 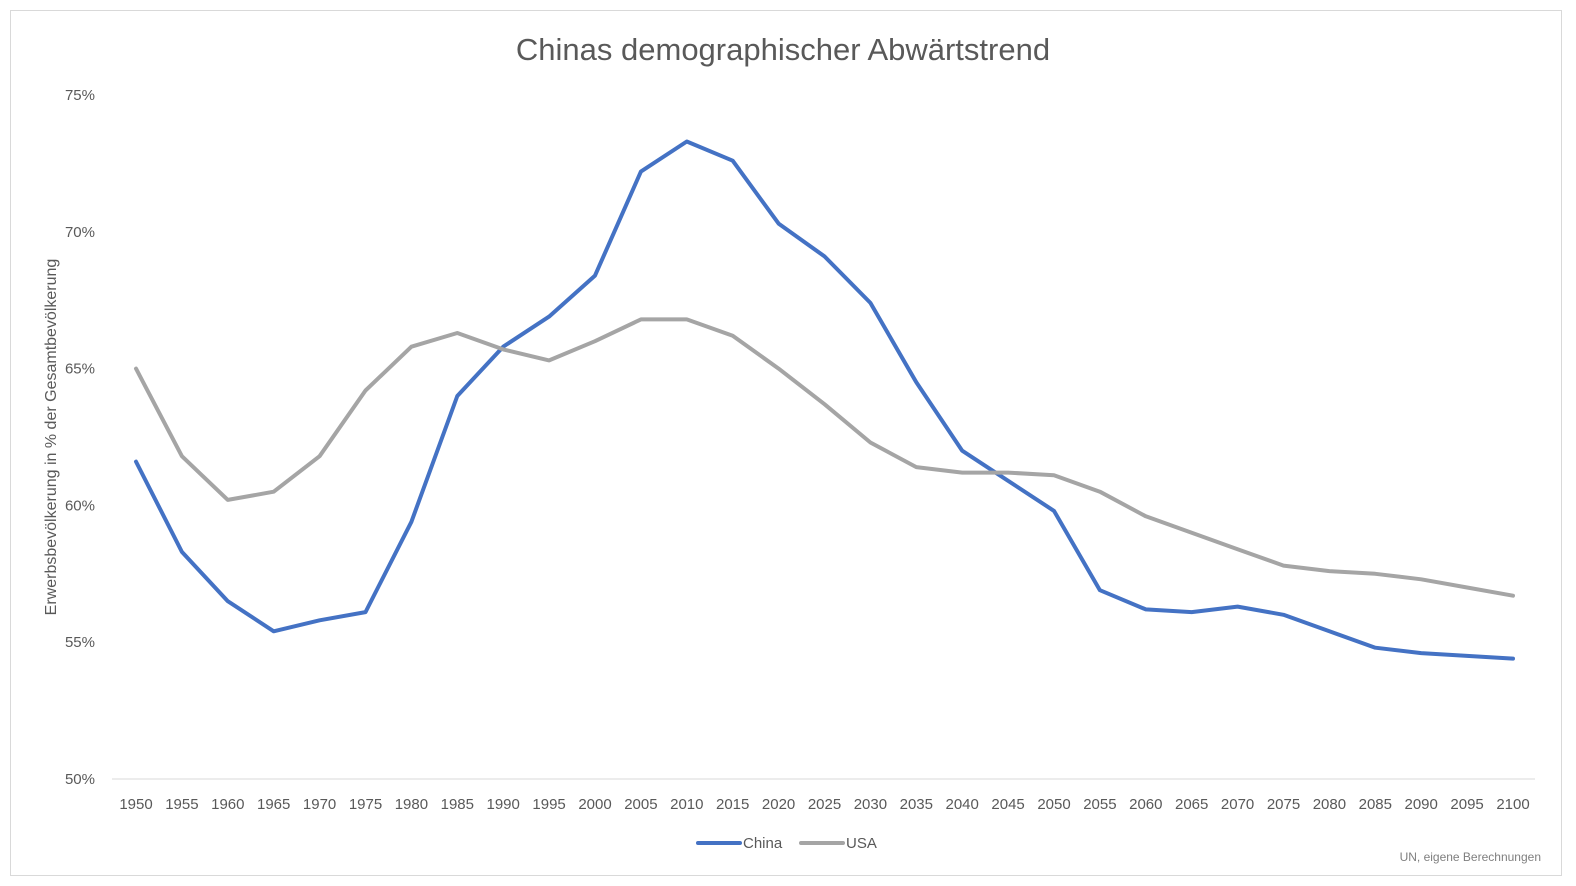 I want to click on x-tick-label: 2030, so click(x=870, y=804).